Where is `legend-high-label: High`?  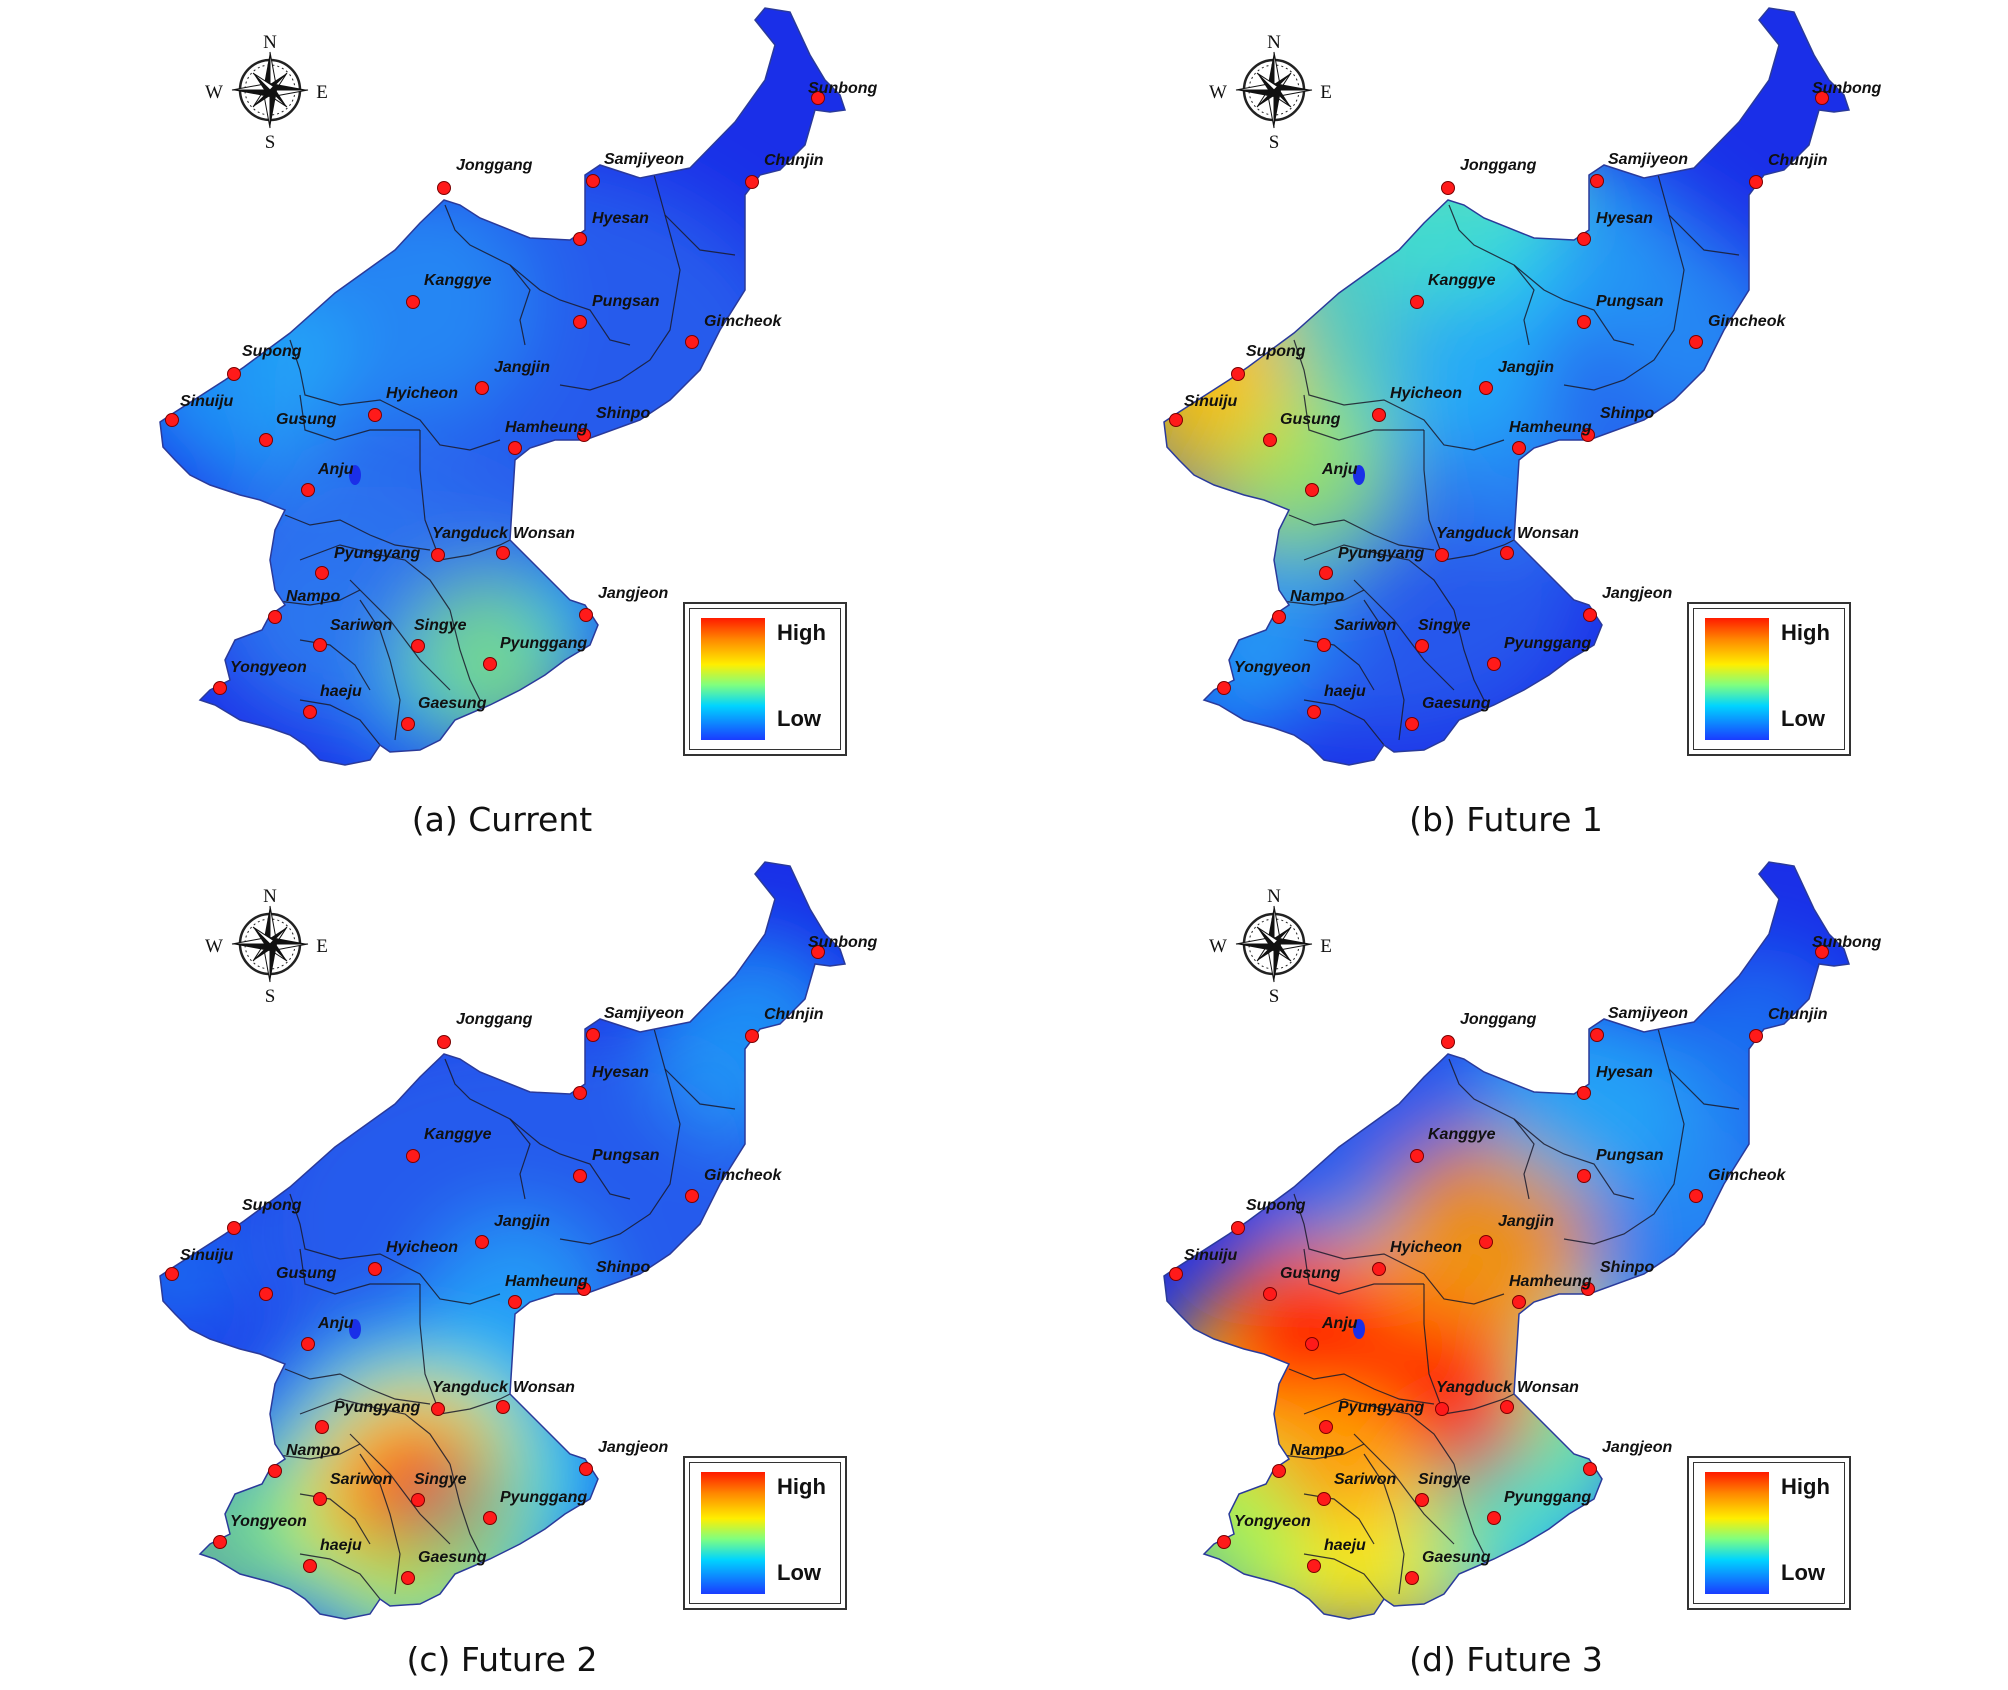 legend-high-label: High is located at coordinates (1805, 632).